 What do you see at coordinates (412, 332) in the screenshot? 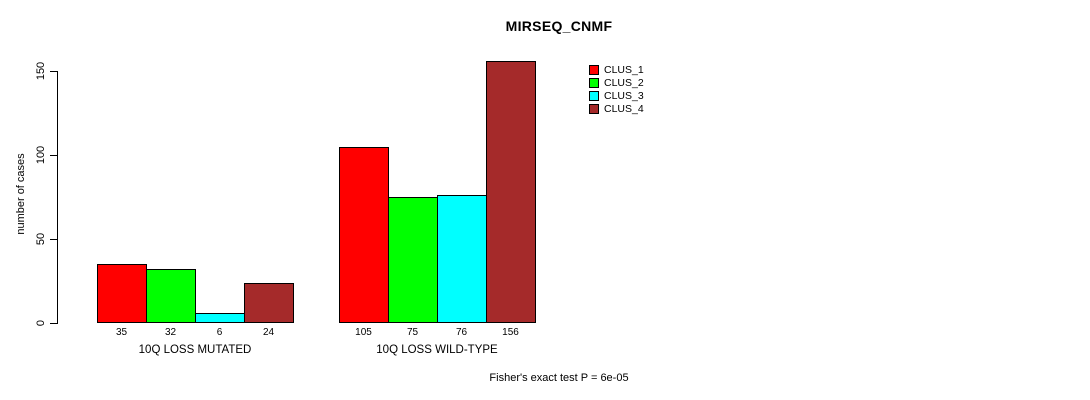
I see `bar-value-label: 75` at bounding box center [412, 332].